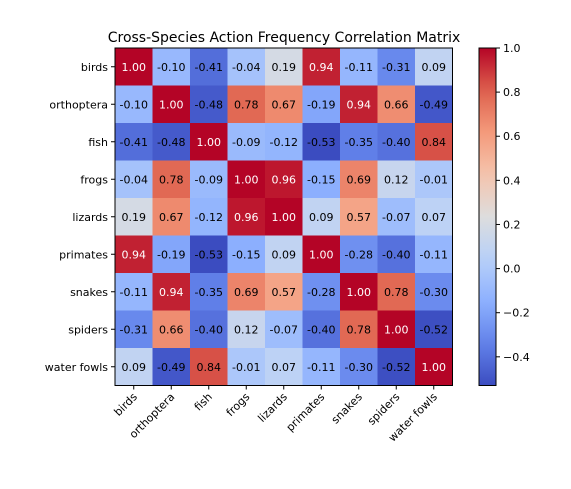  What do you see at coordinates (78, 104) in the screenshot?
I see `y-tick-label: orthoptera` at bounding box center [78, 104].